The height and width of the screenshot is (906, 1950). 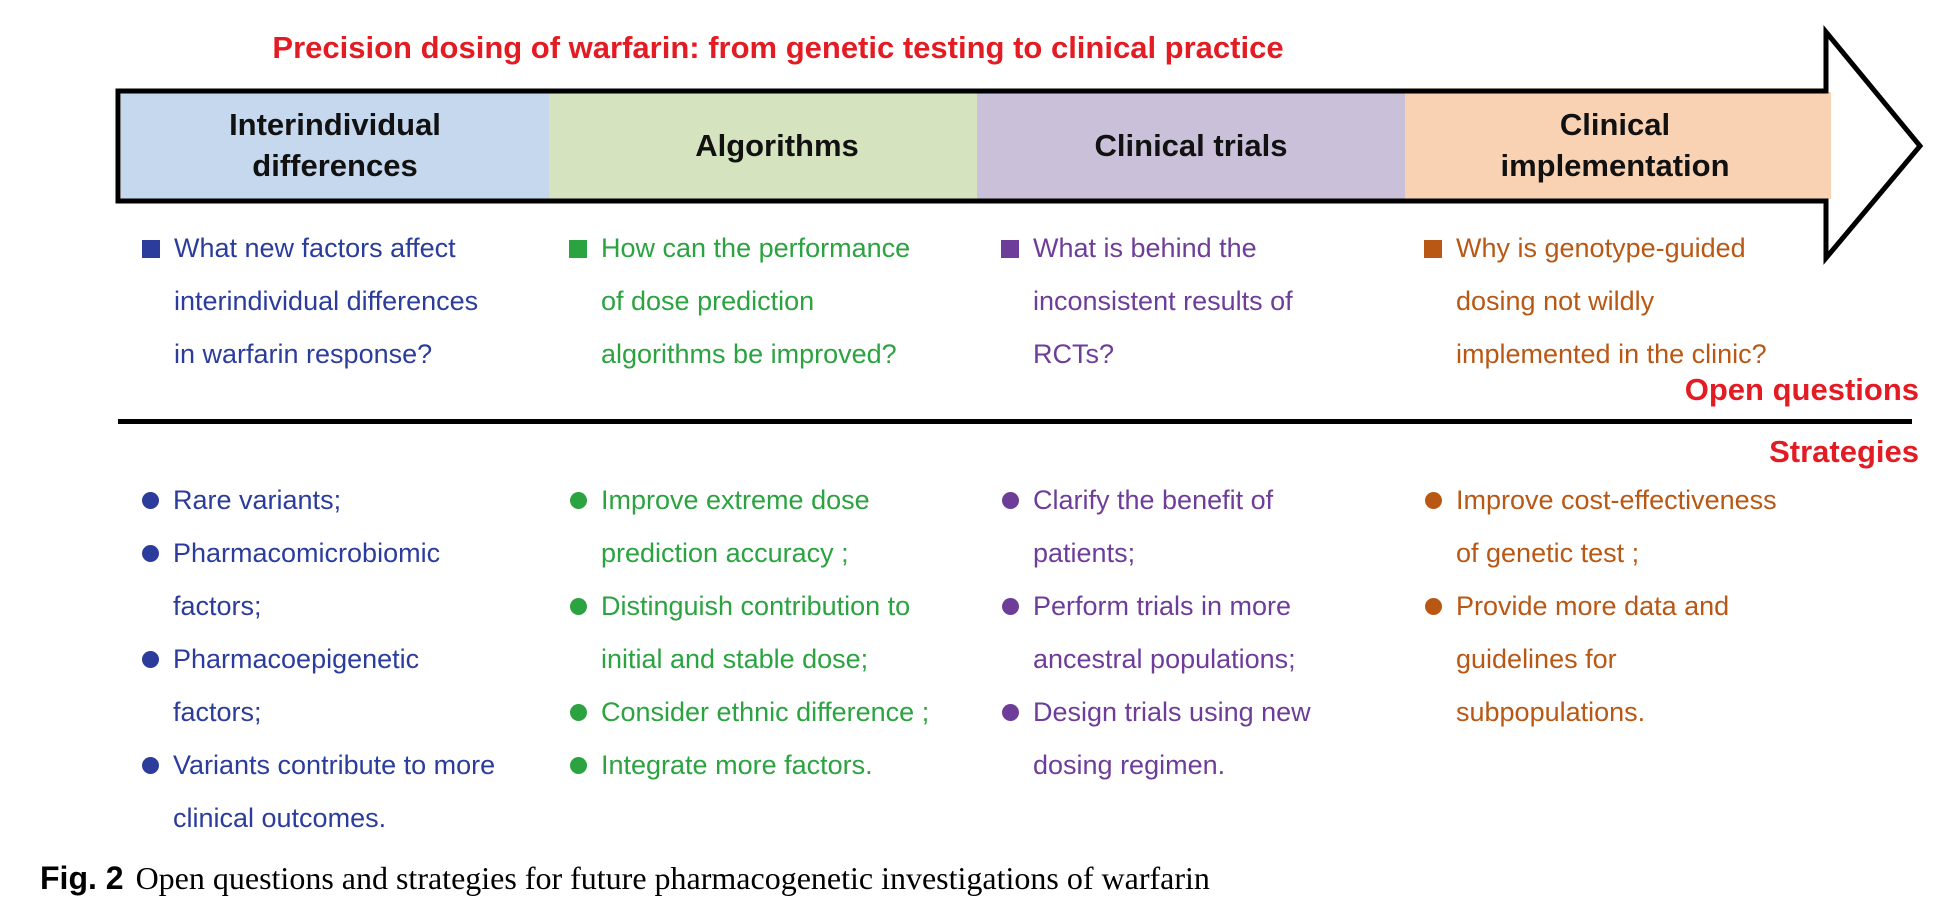 What do you see at coordinates (1844, 451) in the screenshot?
I see `strategies-label: Strategies` at bounding box center [1844, 451].